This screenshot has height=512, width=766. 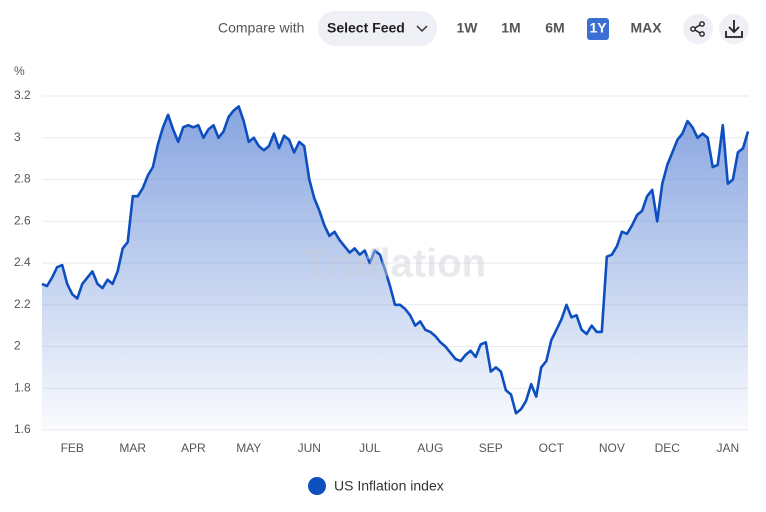 I want to click on range-active-bg, so click(x=598, y=29).